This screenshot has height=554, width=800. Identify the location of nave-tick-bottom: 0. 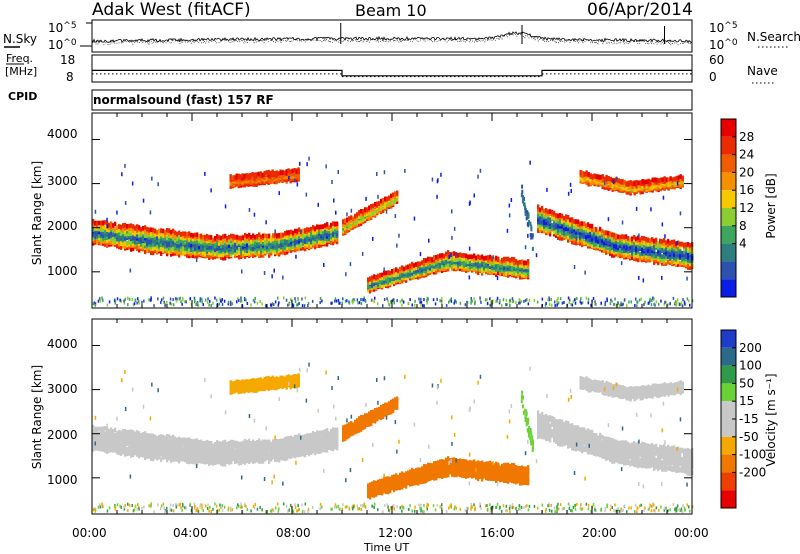
(713, 77).